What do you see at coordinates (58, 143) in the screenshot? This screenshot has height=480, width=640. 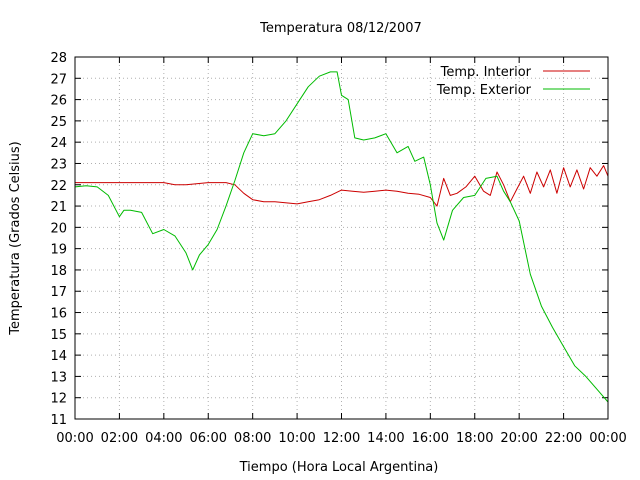 I see `y-tick-label: 24` at bounding box center [58, 143].